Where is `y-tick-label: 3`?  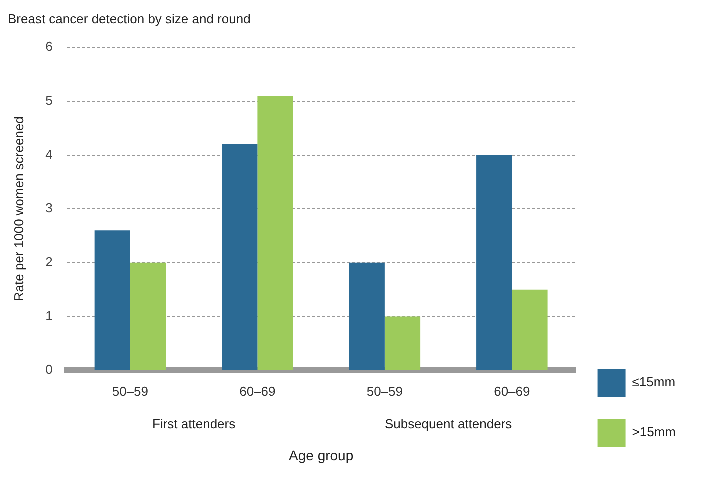 y-tick-label: 3 is located at coordinates (49, 208).